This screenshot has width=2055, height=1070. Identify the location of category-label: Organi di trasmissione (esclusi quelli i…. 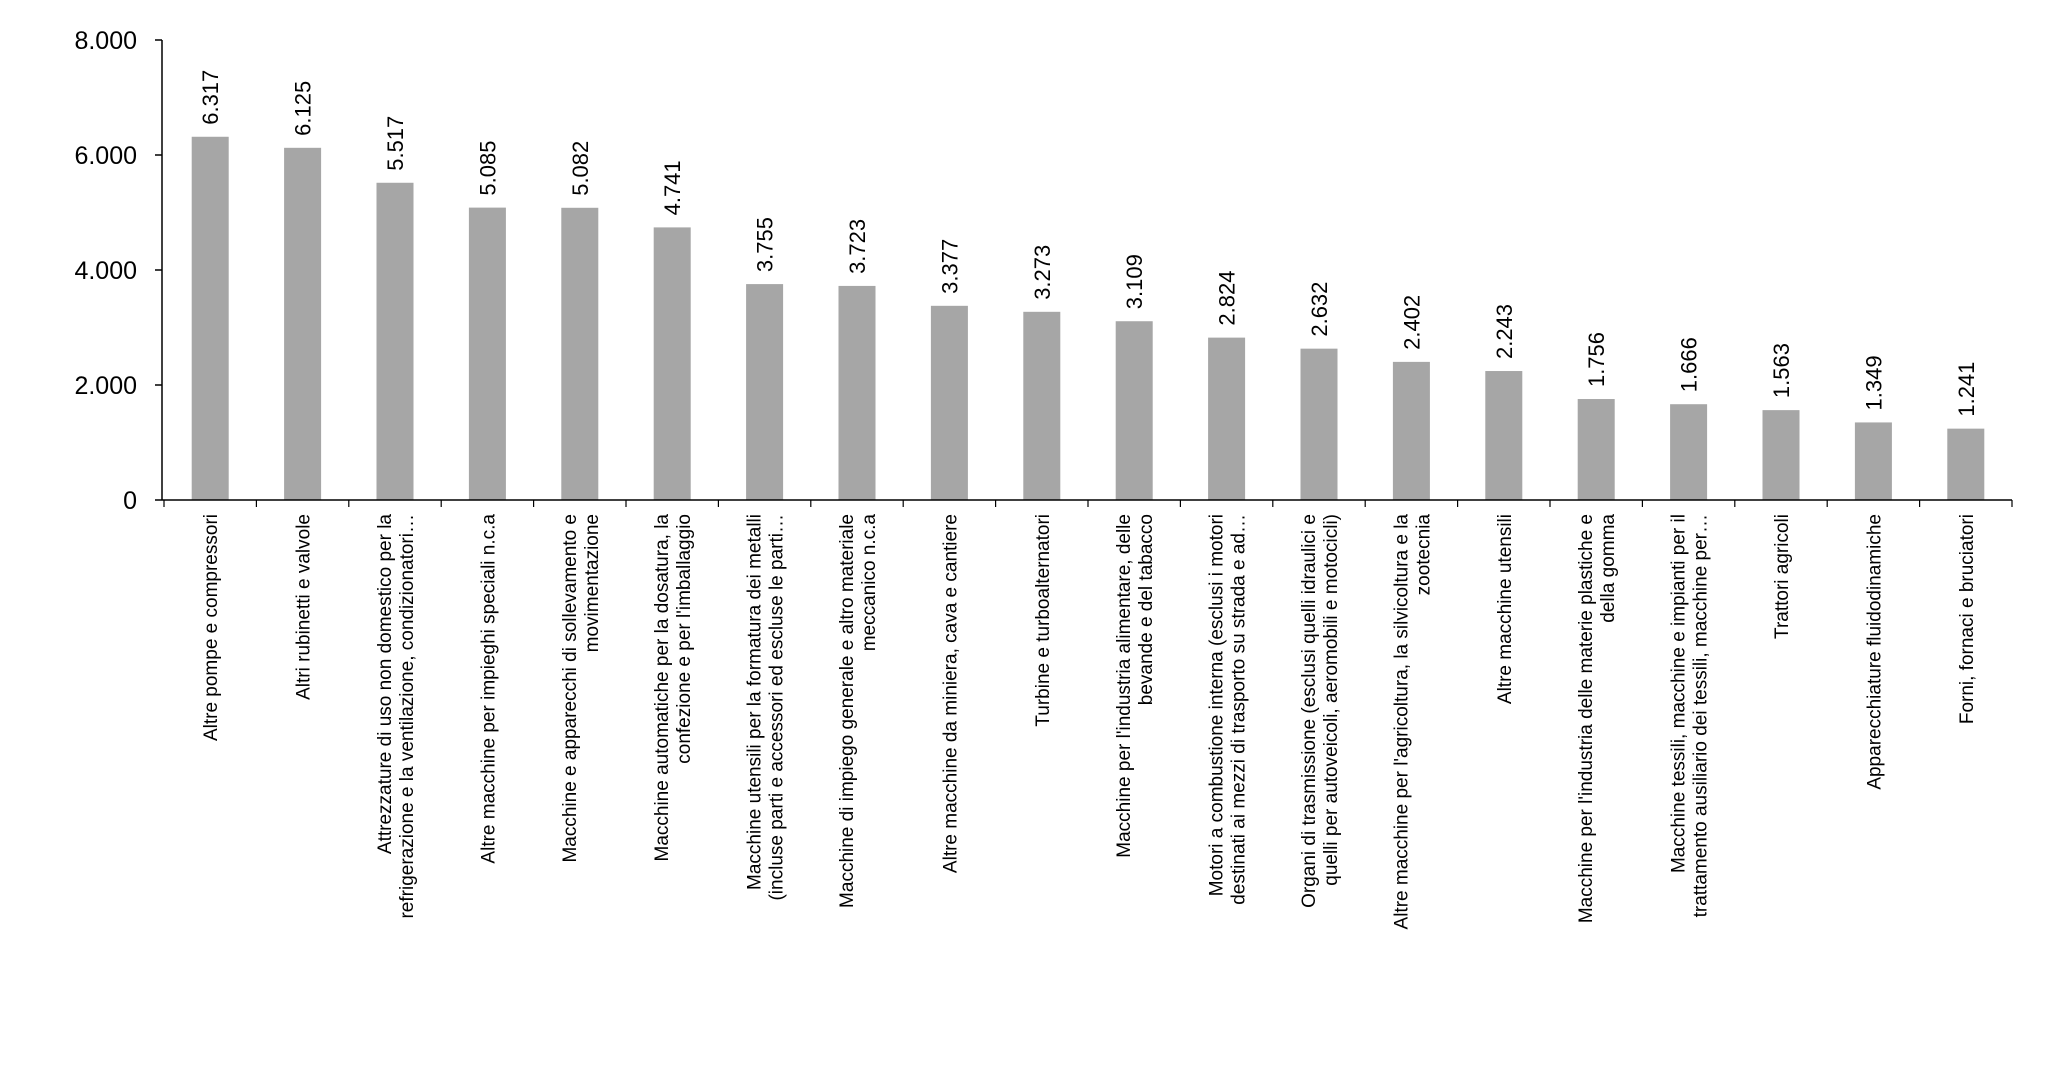
(1320, 711).